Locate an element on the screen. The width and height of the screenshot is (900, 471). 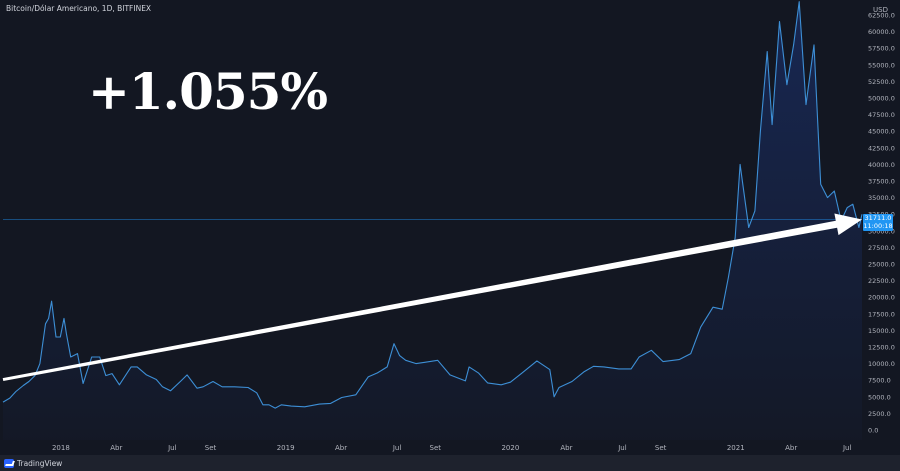
y-tick-label: 10000.0 is located at coordinates (881, 364).